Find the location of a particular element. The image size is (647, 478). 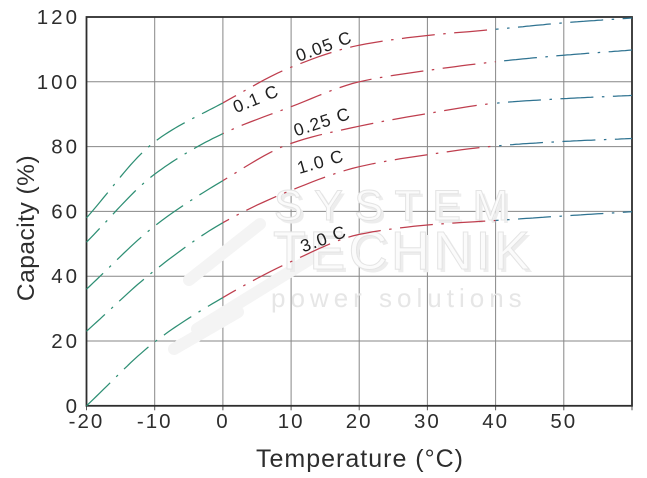

svg-text: 10 is located at coordinates (291, 421).